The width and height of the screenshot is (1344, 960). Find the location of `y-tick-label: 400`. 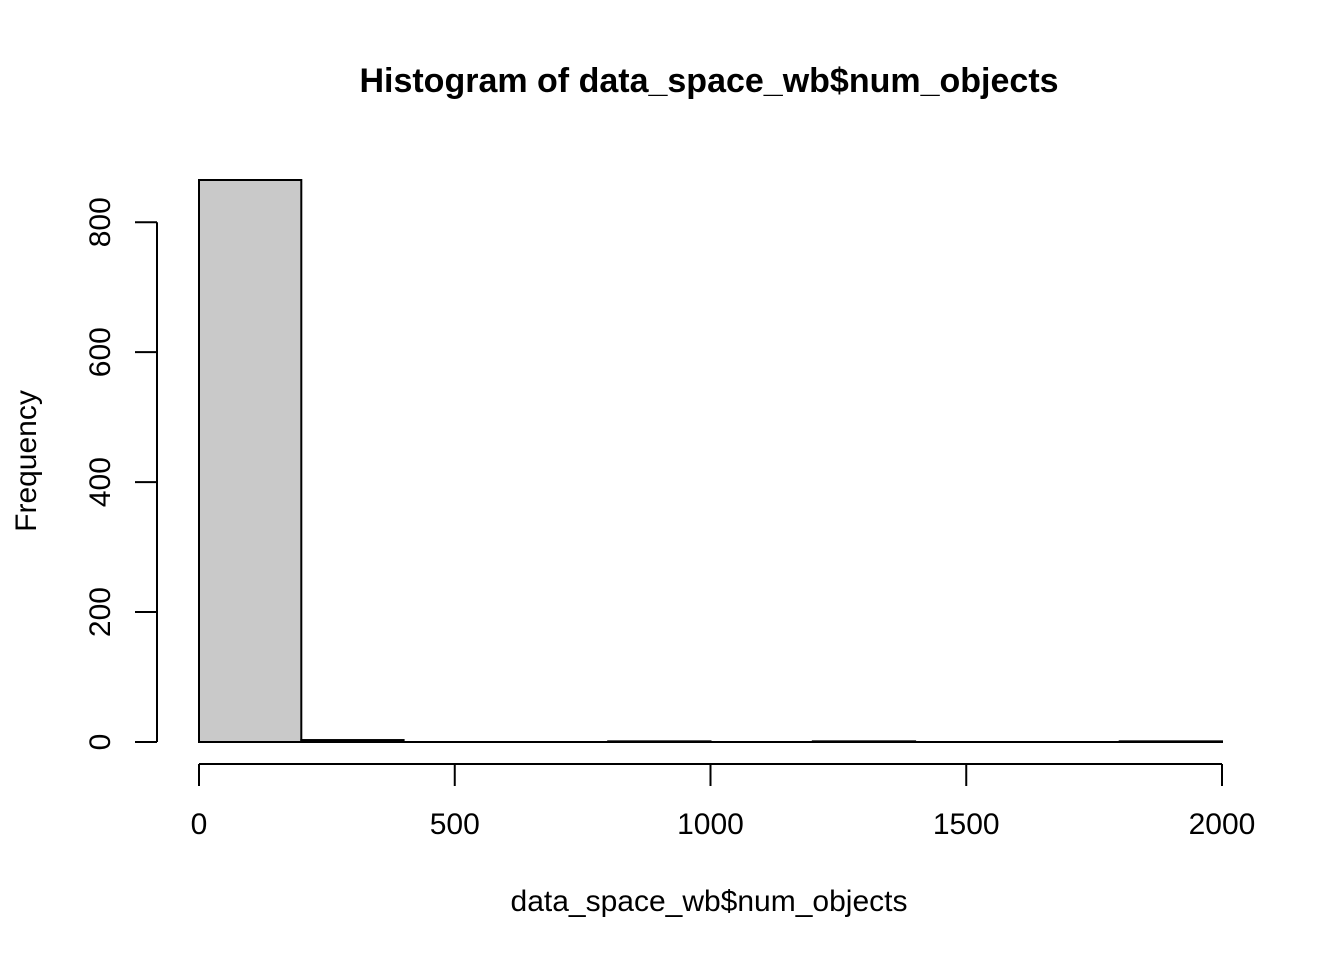

y-tick-label: 400 is located at coordinates (100, 482).